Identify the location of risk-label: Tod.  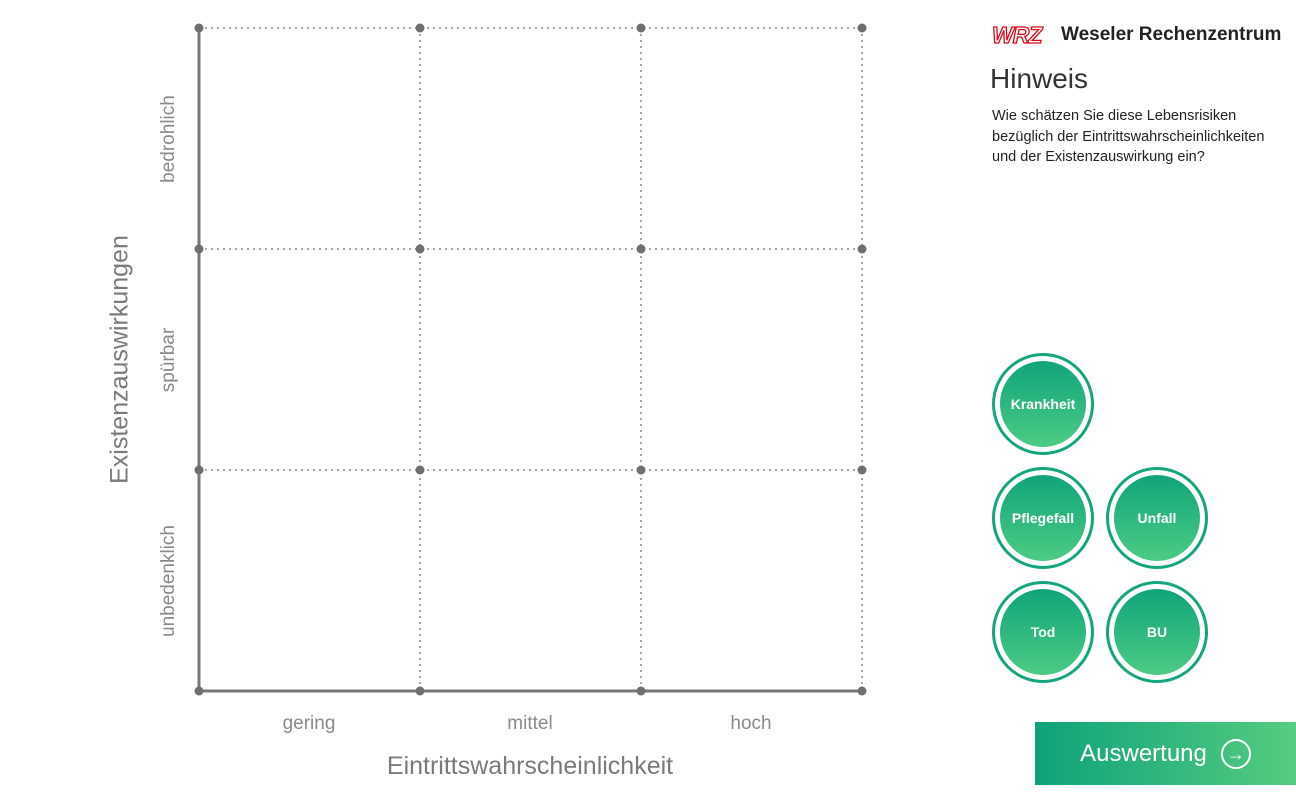
(1043, 632).